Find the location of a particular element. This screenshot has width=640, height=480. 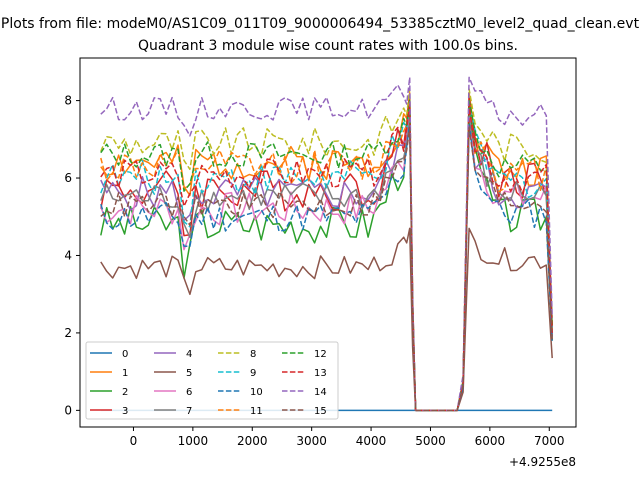

x-tick-label-4000: 4000 is located at coordinates (371, 441).